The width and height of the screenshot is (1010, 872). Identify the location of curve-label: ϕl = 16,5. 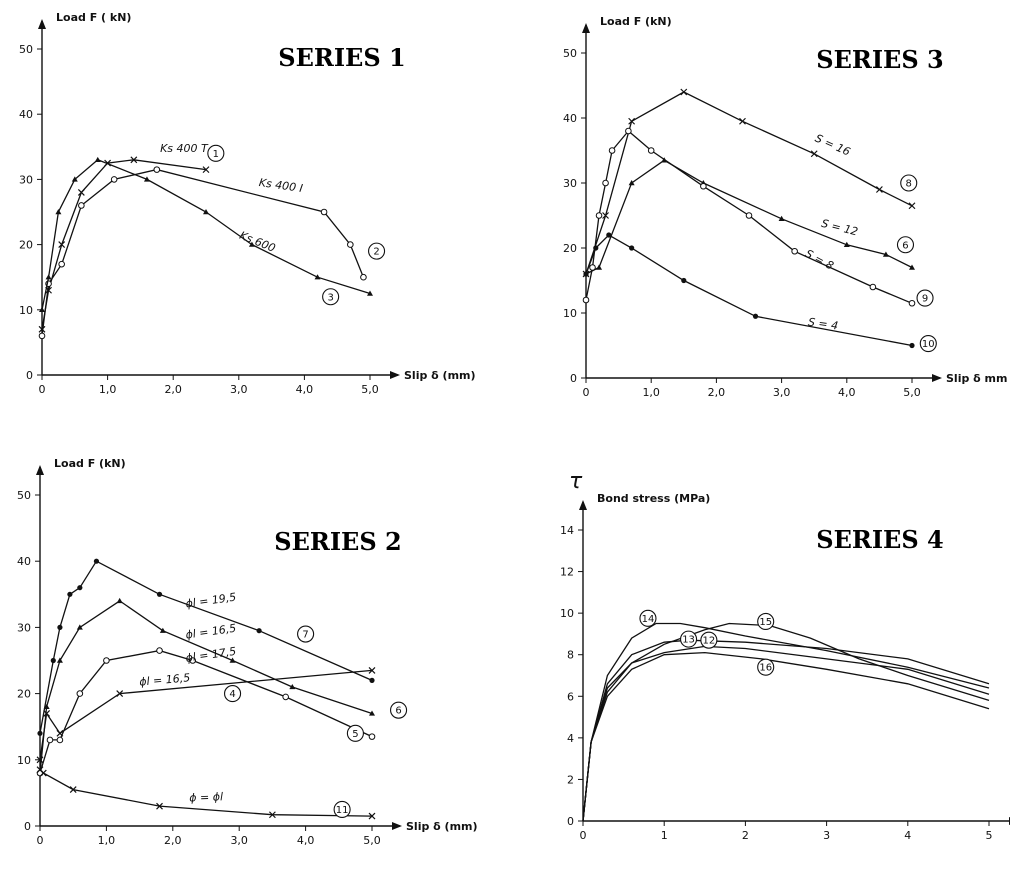
(211, 632).